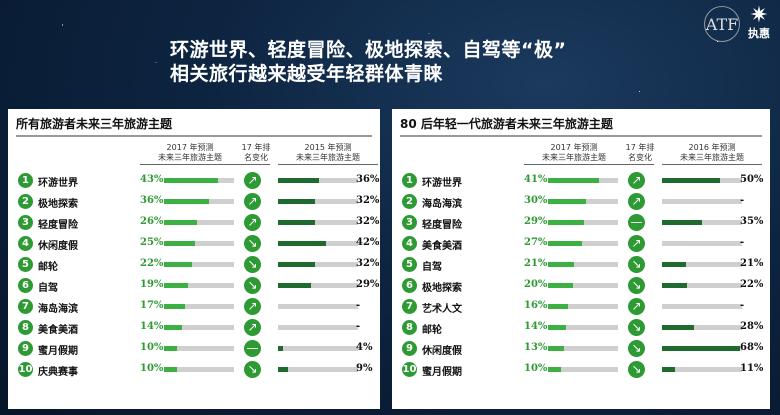  I want to click on theme-name: 自驾, so click(48, 288).